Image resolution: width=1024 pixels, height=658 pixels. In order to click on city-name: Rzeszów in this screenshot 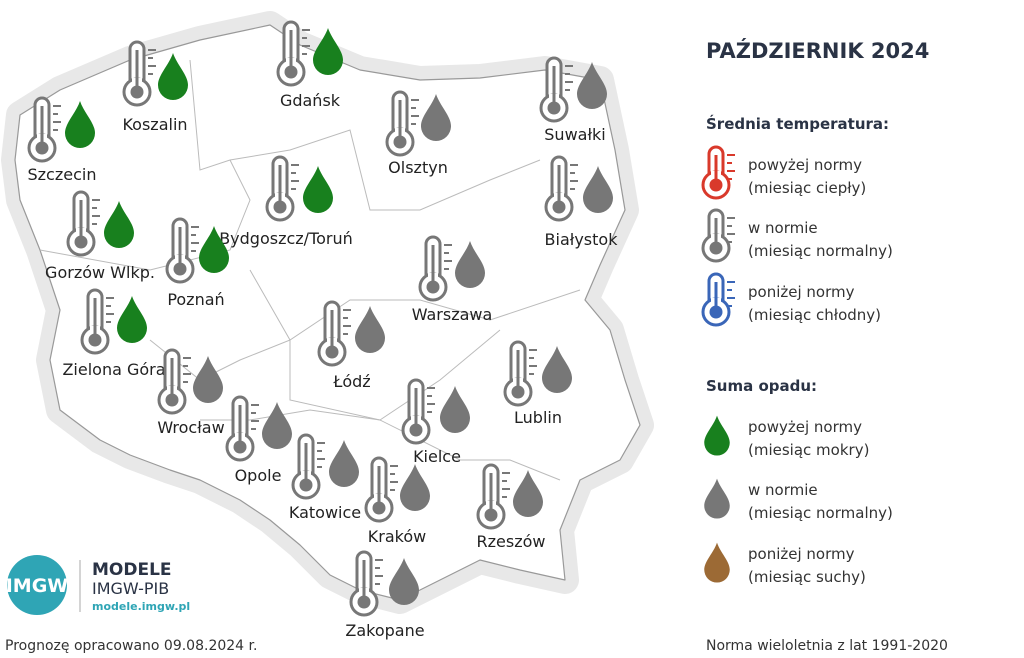, I will do `click(511, 541)`.